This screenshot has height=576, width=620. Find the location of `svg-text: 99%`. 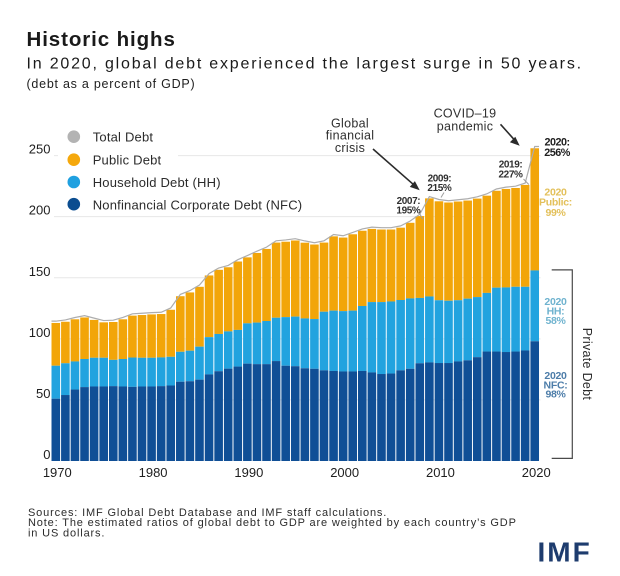

svg-text: 99% is located at coordinates (555, 213).